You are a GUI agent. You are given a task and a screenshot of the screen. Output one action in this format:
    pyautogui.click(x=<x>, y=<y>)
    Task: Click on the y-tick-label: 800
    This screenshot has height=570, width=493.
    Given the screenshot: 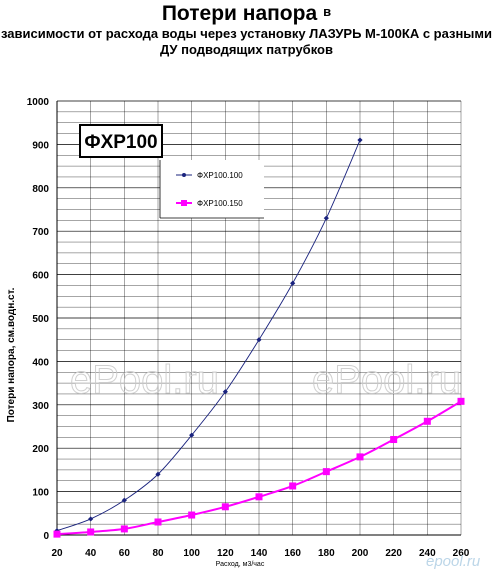 What is the action you would take?
    pyautogui.click(x=40, y=189)
    